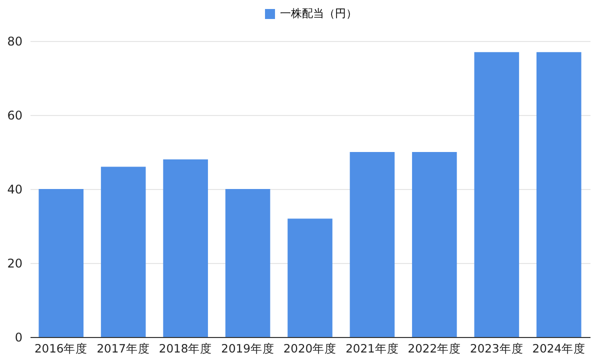  I want to click on x-tick-label: 2016年度, so click(61, 349).